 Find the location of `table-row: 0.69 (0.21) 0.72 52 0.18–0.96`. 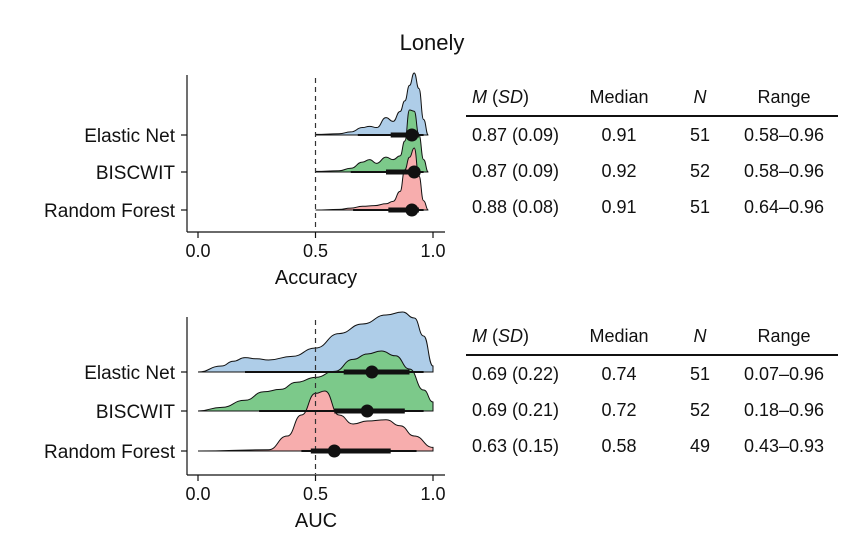

table-row: 0.69 (0.21) 0.72 52 0.18–0.96 is located at coordinates (652, 410).